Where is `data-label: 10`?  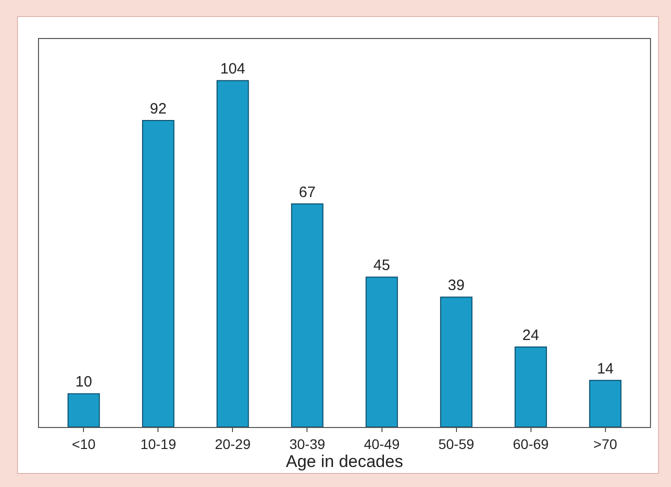 data-label: 10 is located at coordinates (83, 382).